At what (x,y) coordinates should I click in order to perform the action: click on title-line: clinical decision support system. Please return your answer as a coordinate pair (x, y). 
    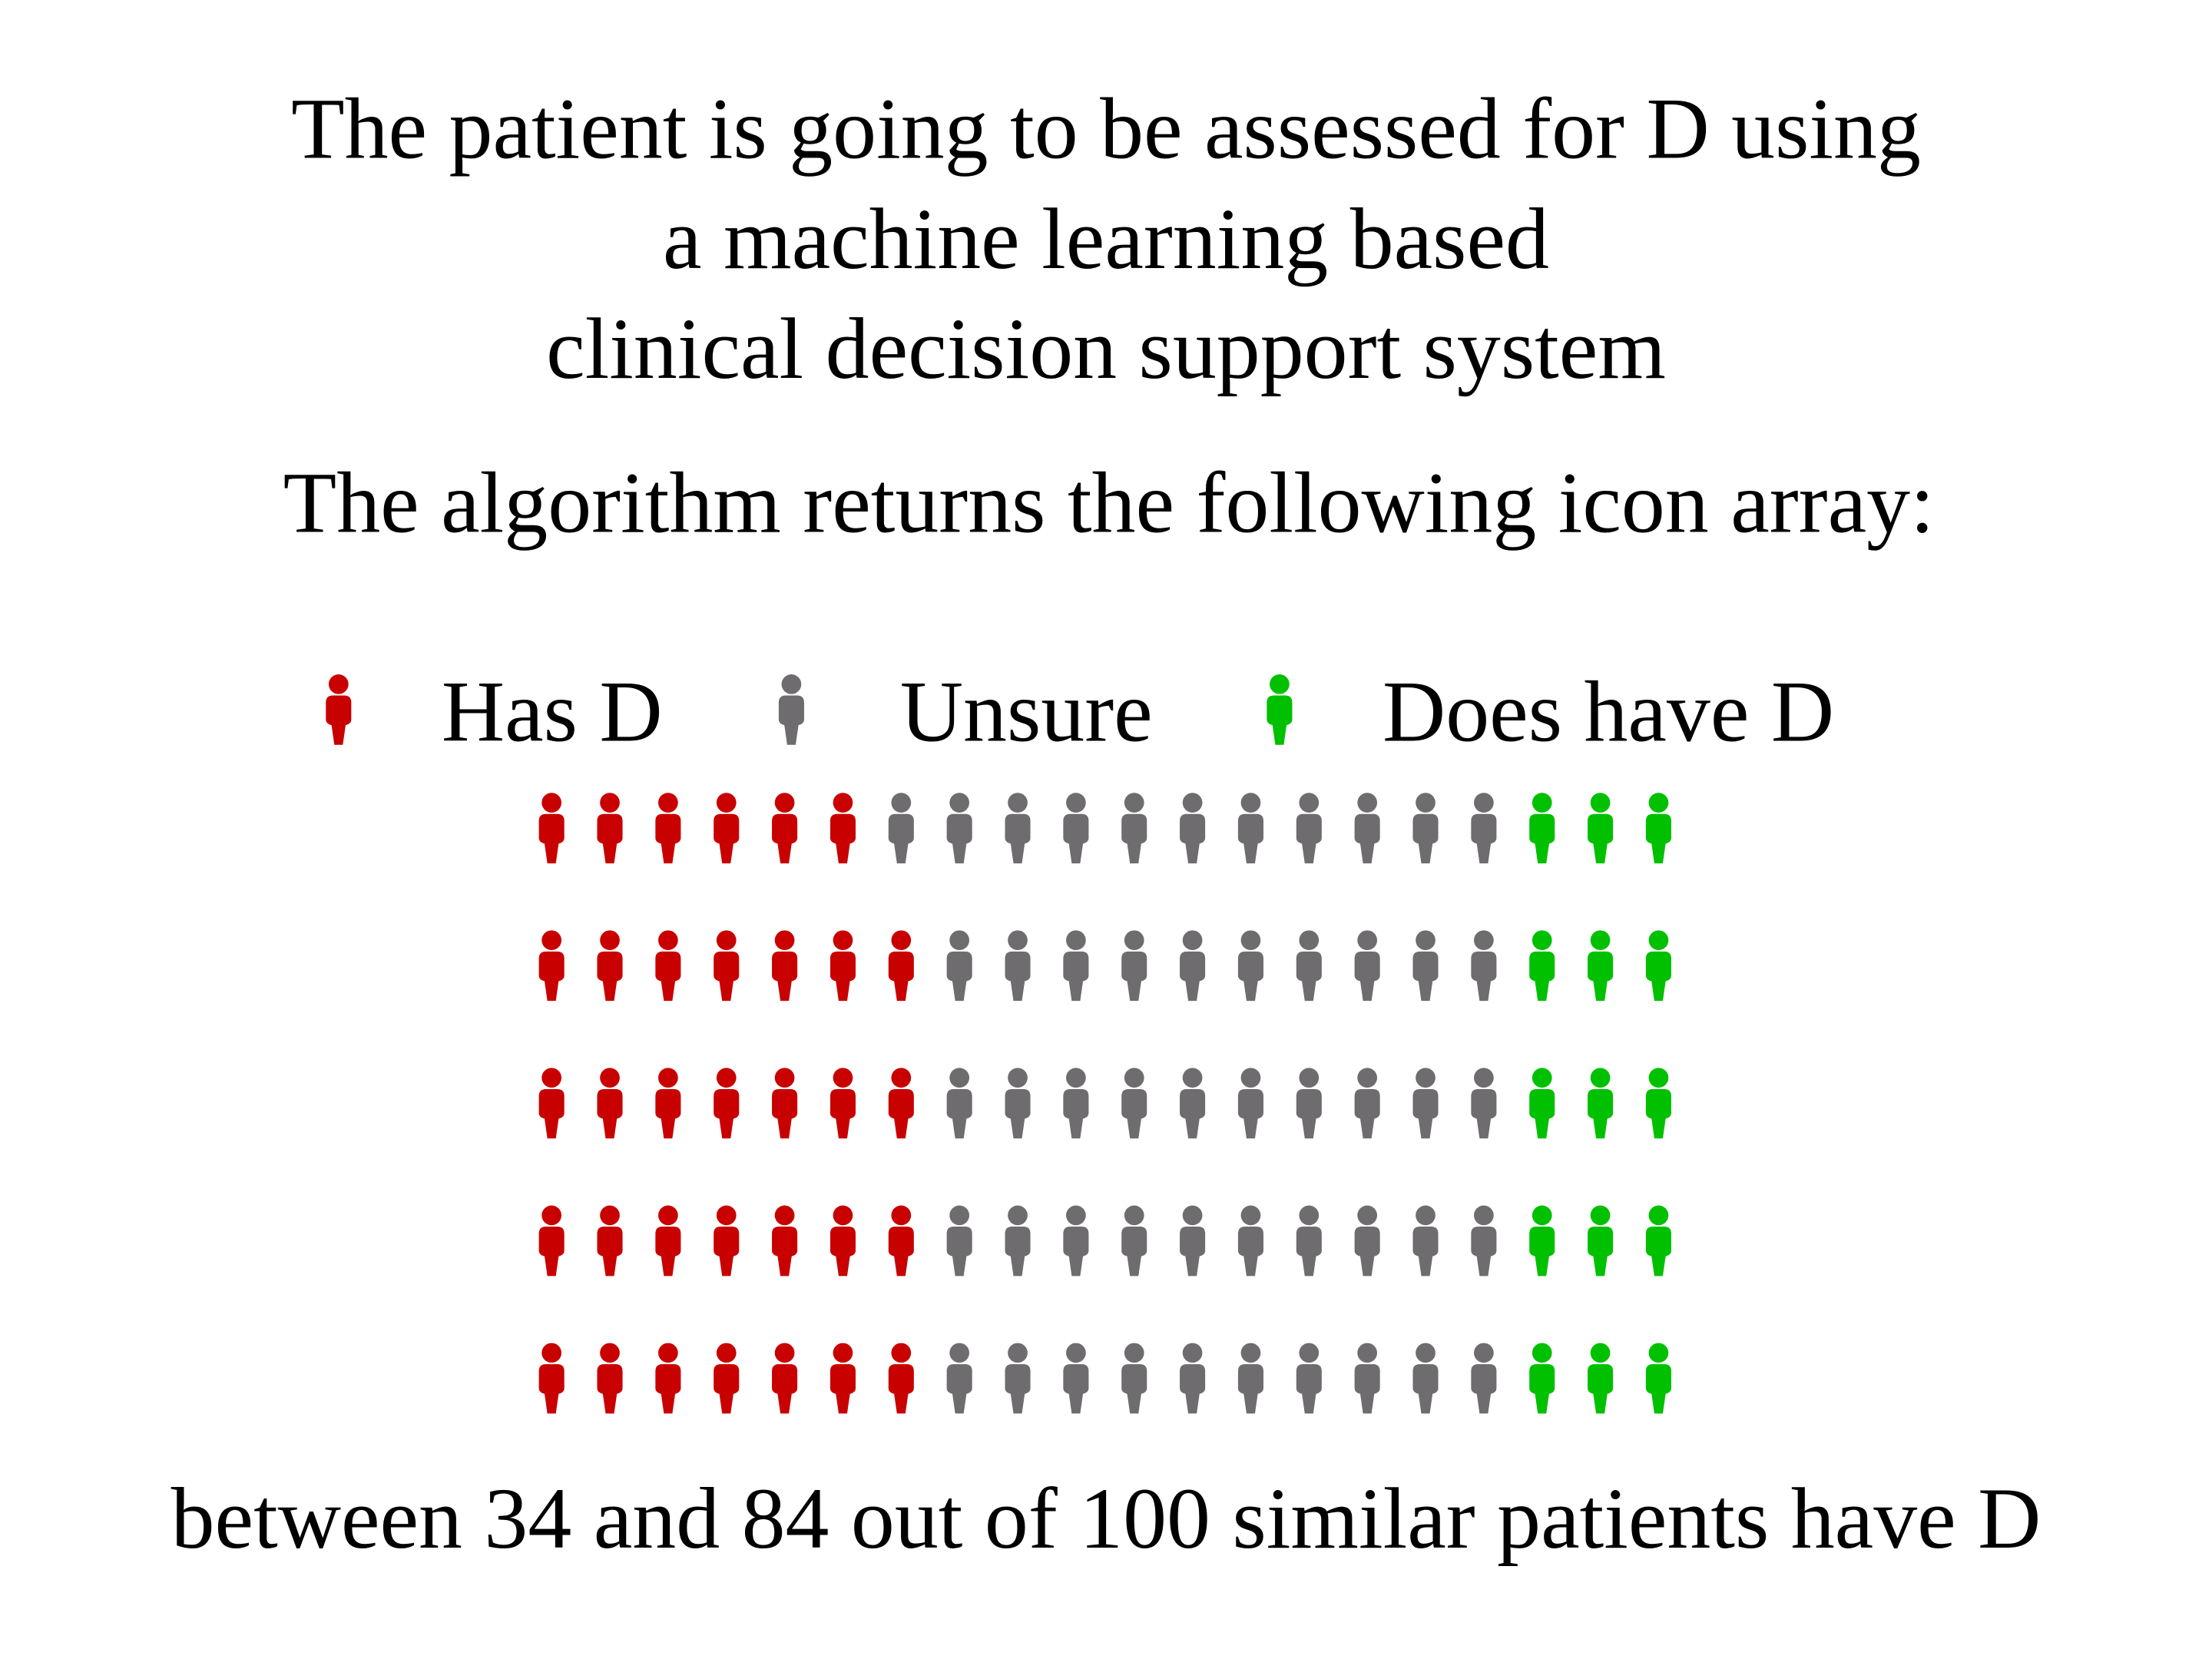
    Looking at the image, I should click on (1106, 349).